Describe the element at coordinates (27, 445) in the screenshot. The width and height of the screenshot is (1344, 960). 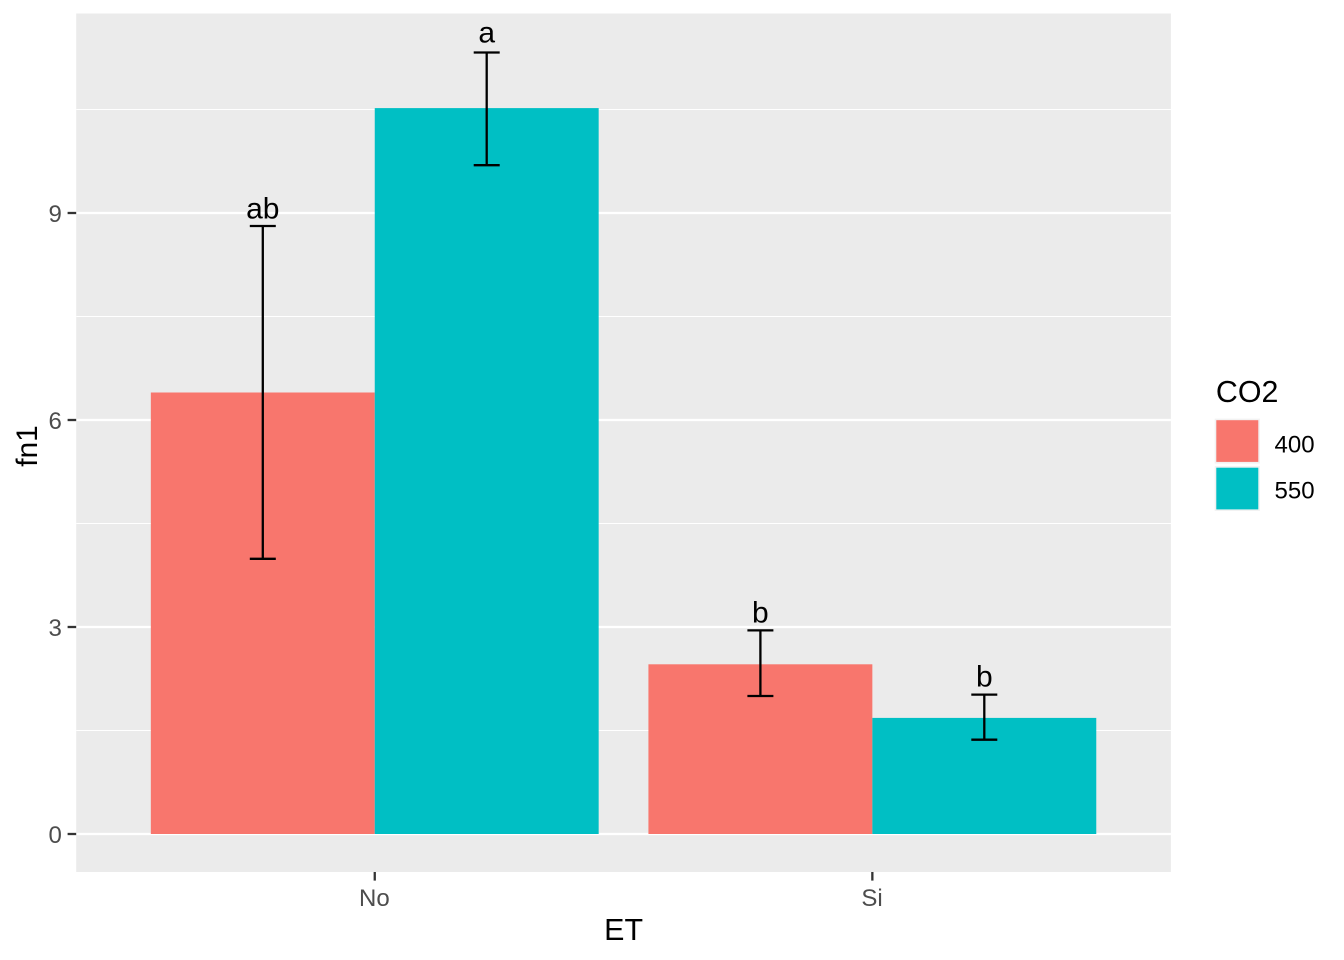
I see `svg-text: fn1` at that location.